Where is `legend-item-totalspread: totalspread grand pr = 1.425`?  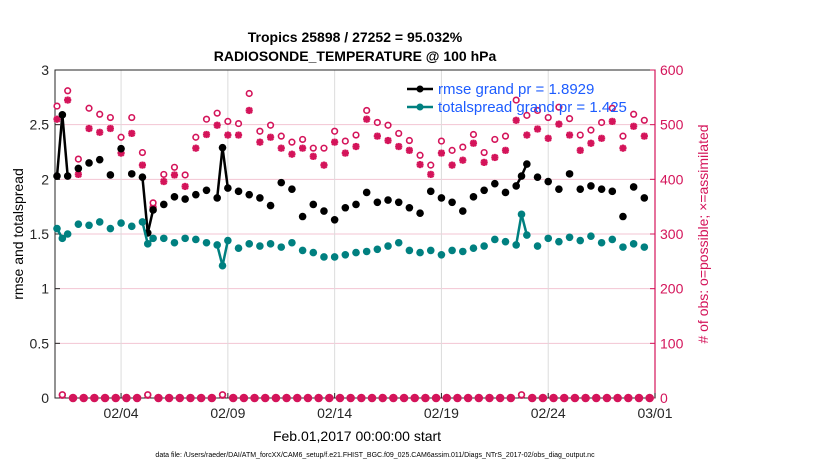
legend-item-totalspread: totalspread grand pr = 1.425 is located at coordinates (517, 107).